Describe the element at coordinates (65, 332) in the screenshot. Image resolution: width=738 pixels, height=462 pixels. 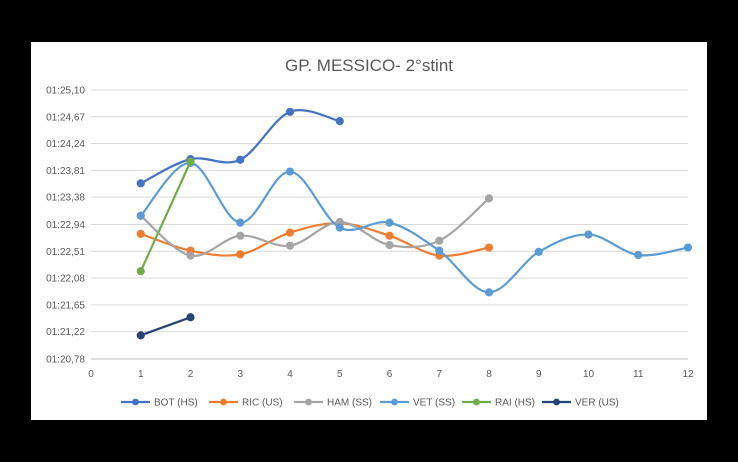
I see `y-tick-label: 01:21,22` at that location.